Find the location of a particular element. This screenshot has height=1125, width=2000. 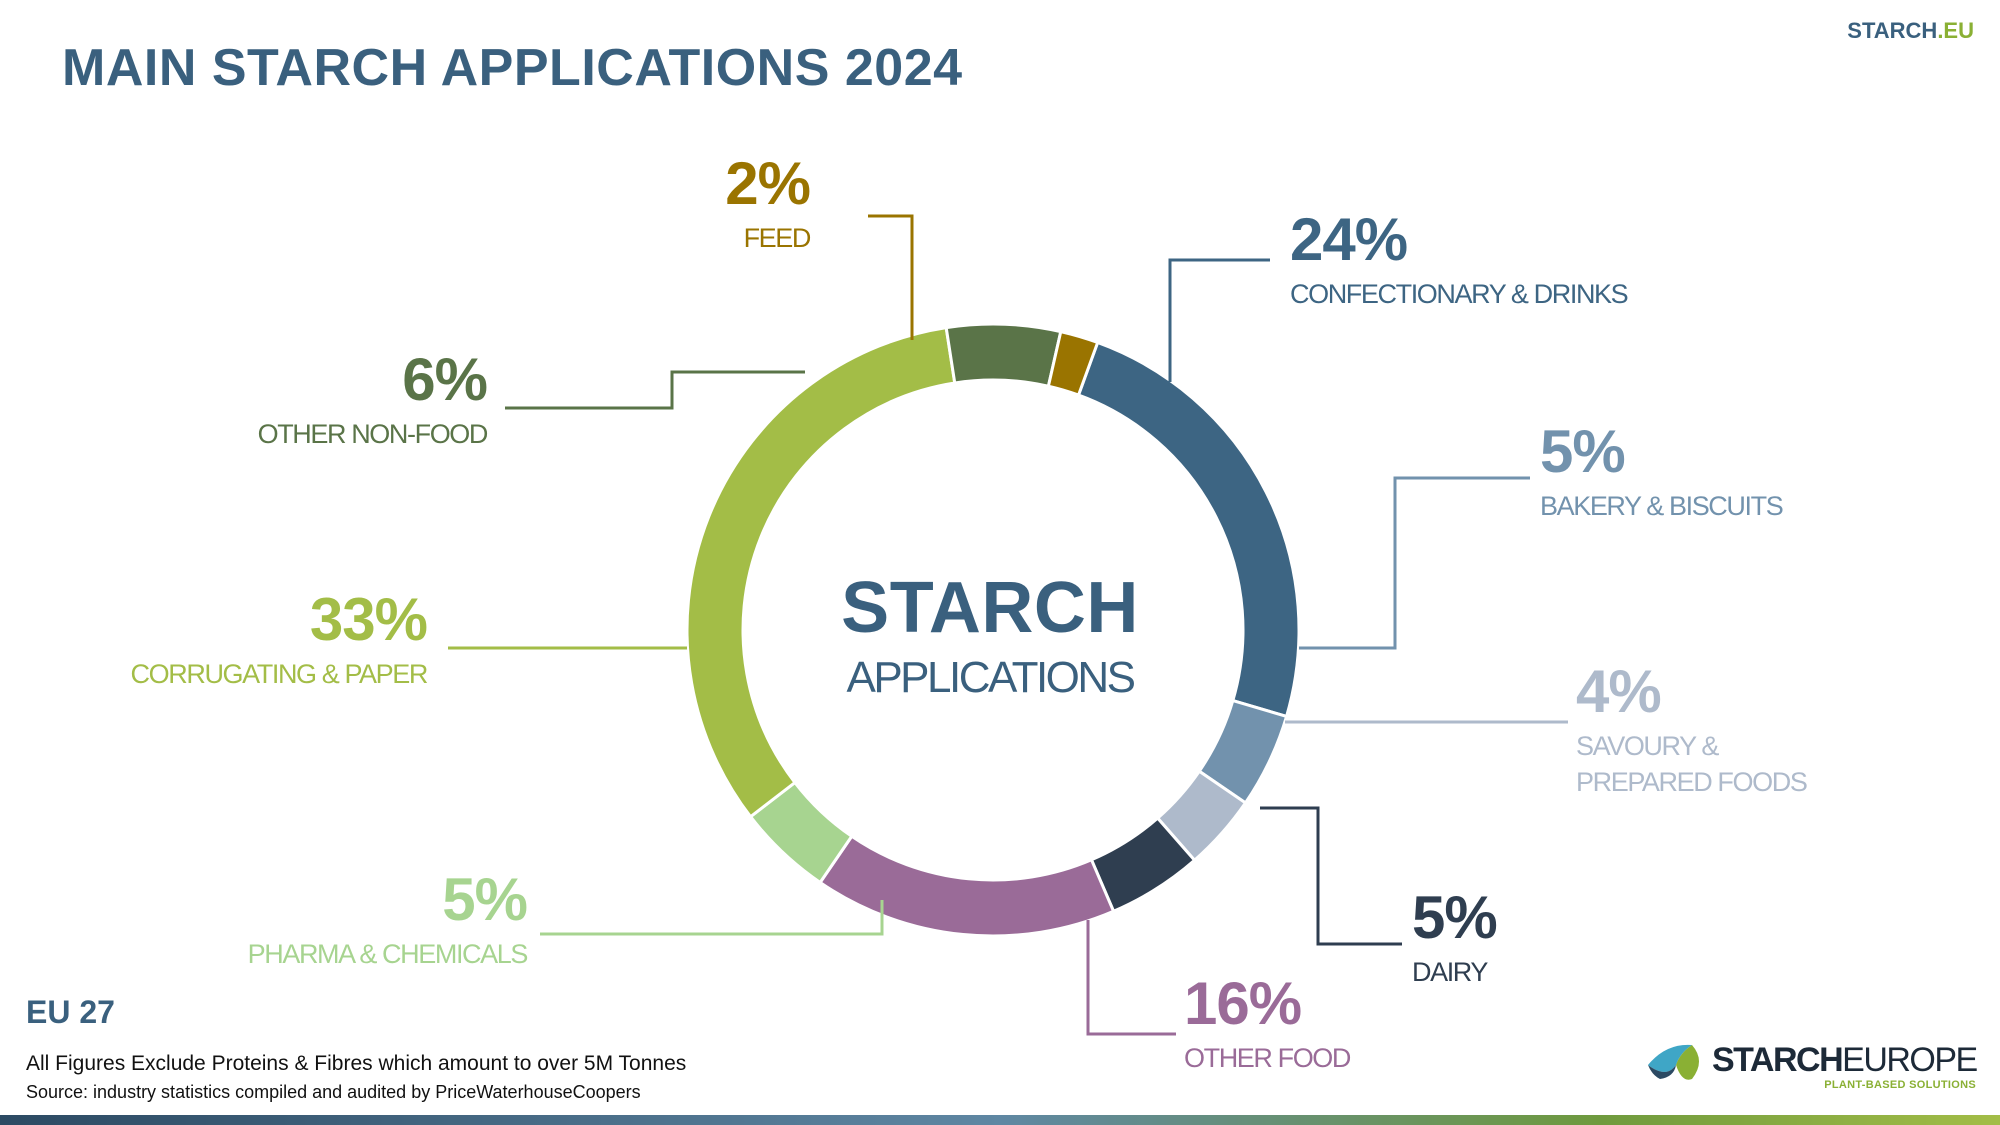

logo-sub: EUROPE is located at coordinates (1910, 1060).